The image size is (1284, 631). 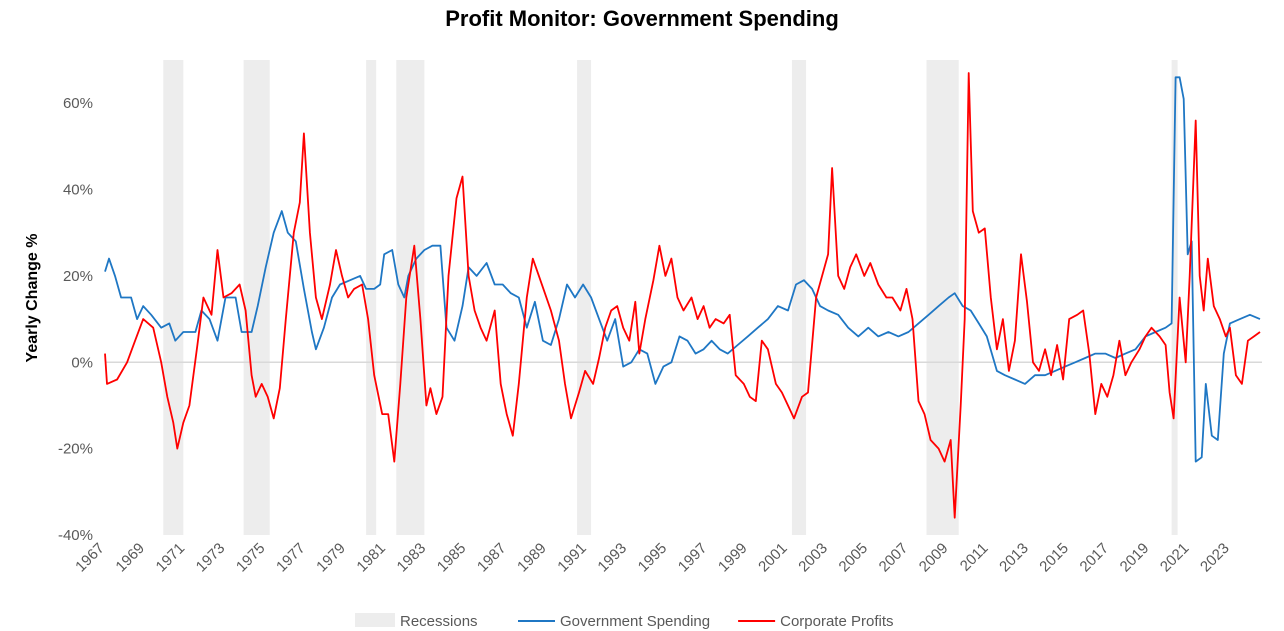 What do you see at coordinates (836, 621) in the screenshot?
I see `legend-label: Corporate Profits` at bounding box center [836, 621].